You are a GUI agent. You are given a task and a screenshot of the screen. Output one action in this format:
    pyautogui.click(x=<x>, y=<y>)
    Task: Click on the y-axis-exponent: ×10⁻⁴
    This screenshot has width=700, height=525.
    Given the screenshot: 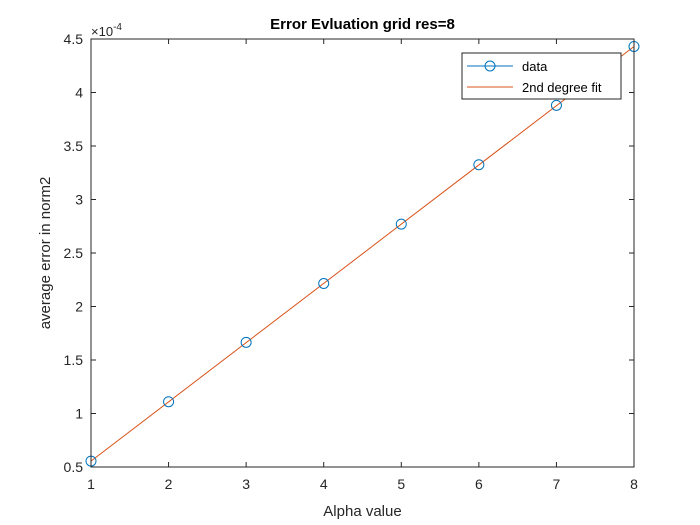 What is the action you would take?
    pyautogui.click(x=106, y=30)
    